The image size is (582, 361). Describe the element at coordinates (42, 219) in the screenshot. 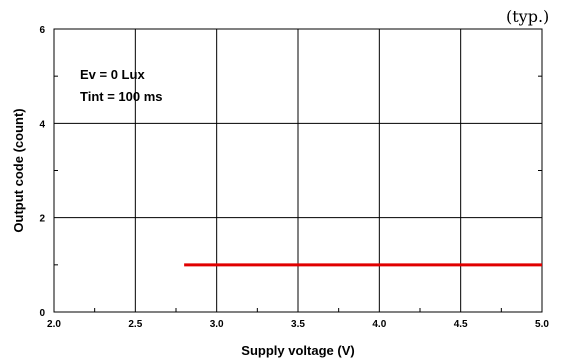

I see `y-tick-label: 2` at that location.